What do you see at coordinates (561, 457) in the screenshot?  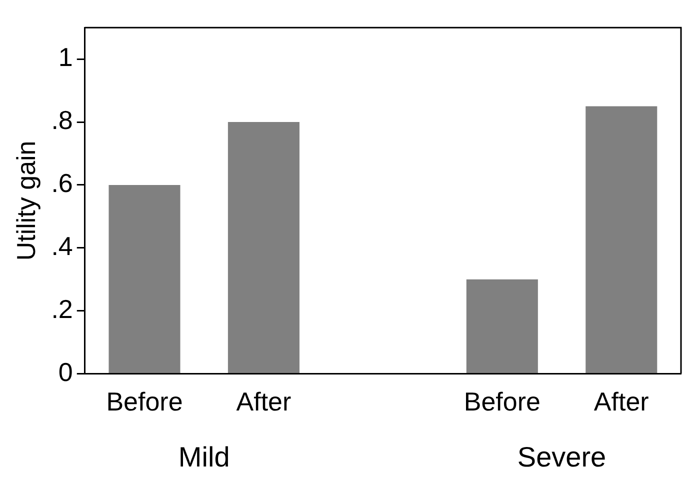 I see `text: Severe` at bounding box center [561, 457].